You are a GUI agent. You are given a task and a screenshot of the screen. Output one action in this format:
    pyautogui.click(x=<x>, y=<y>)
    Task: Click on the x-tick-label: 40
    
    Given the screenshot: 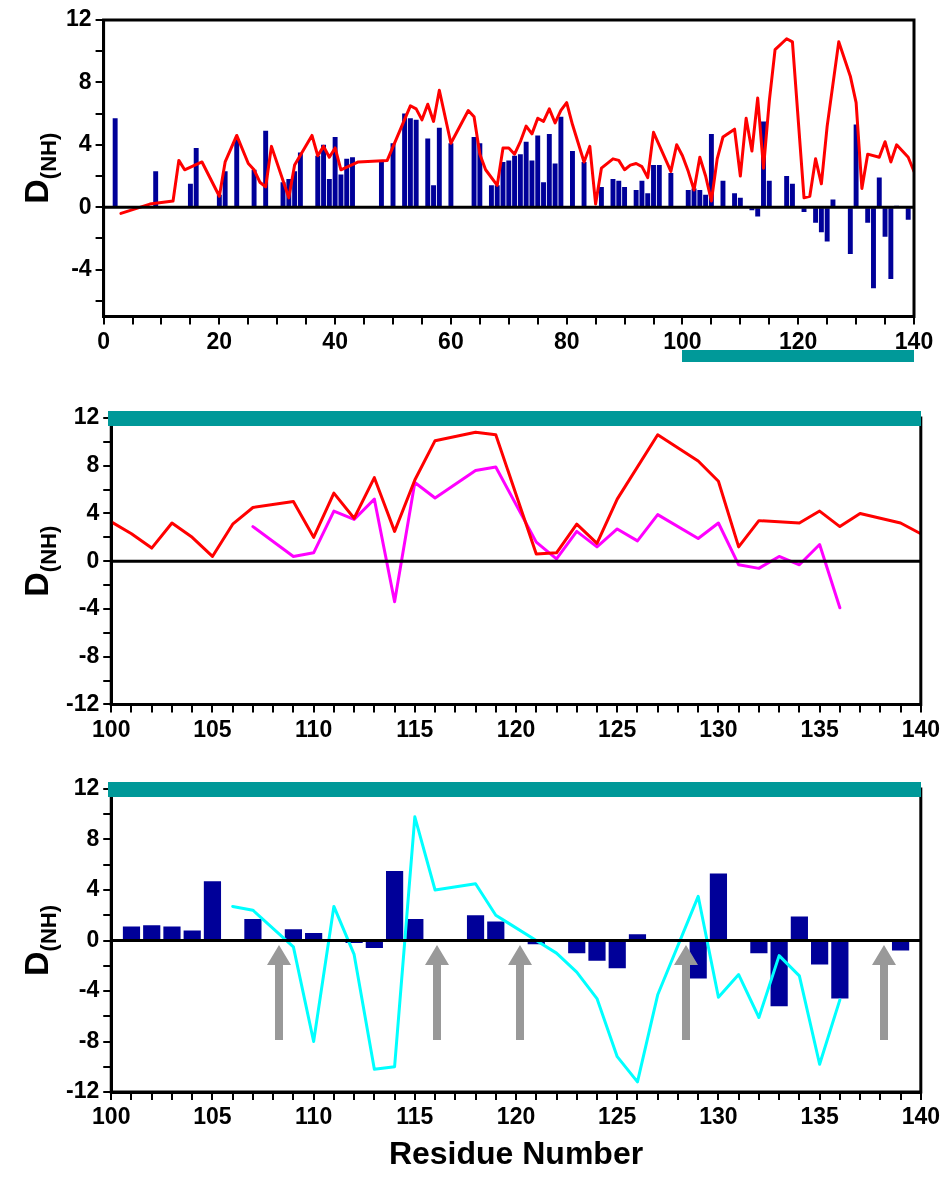 What is the action you would take?
    pyautogui.click(x=335, y=340)
    